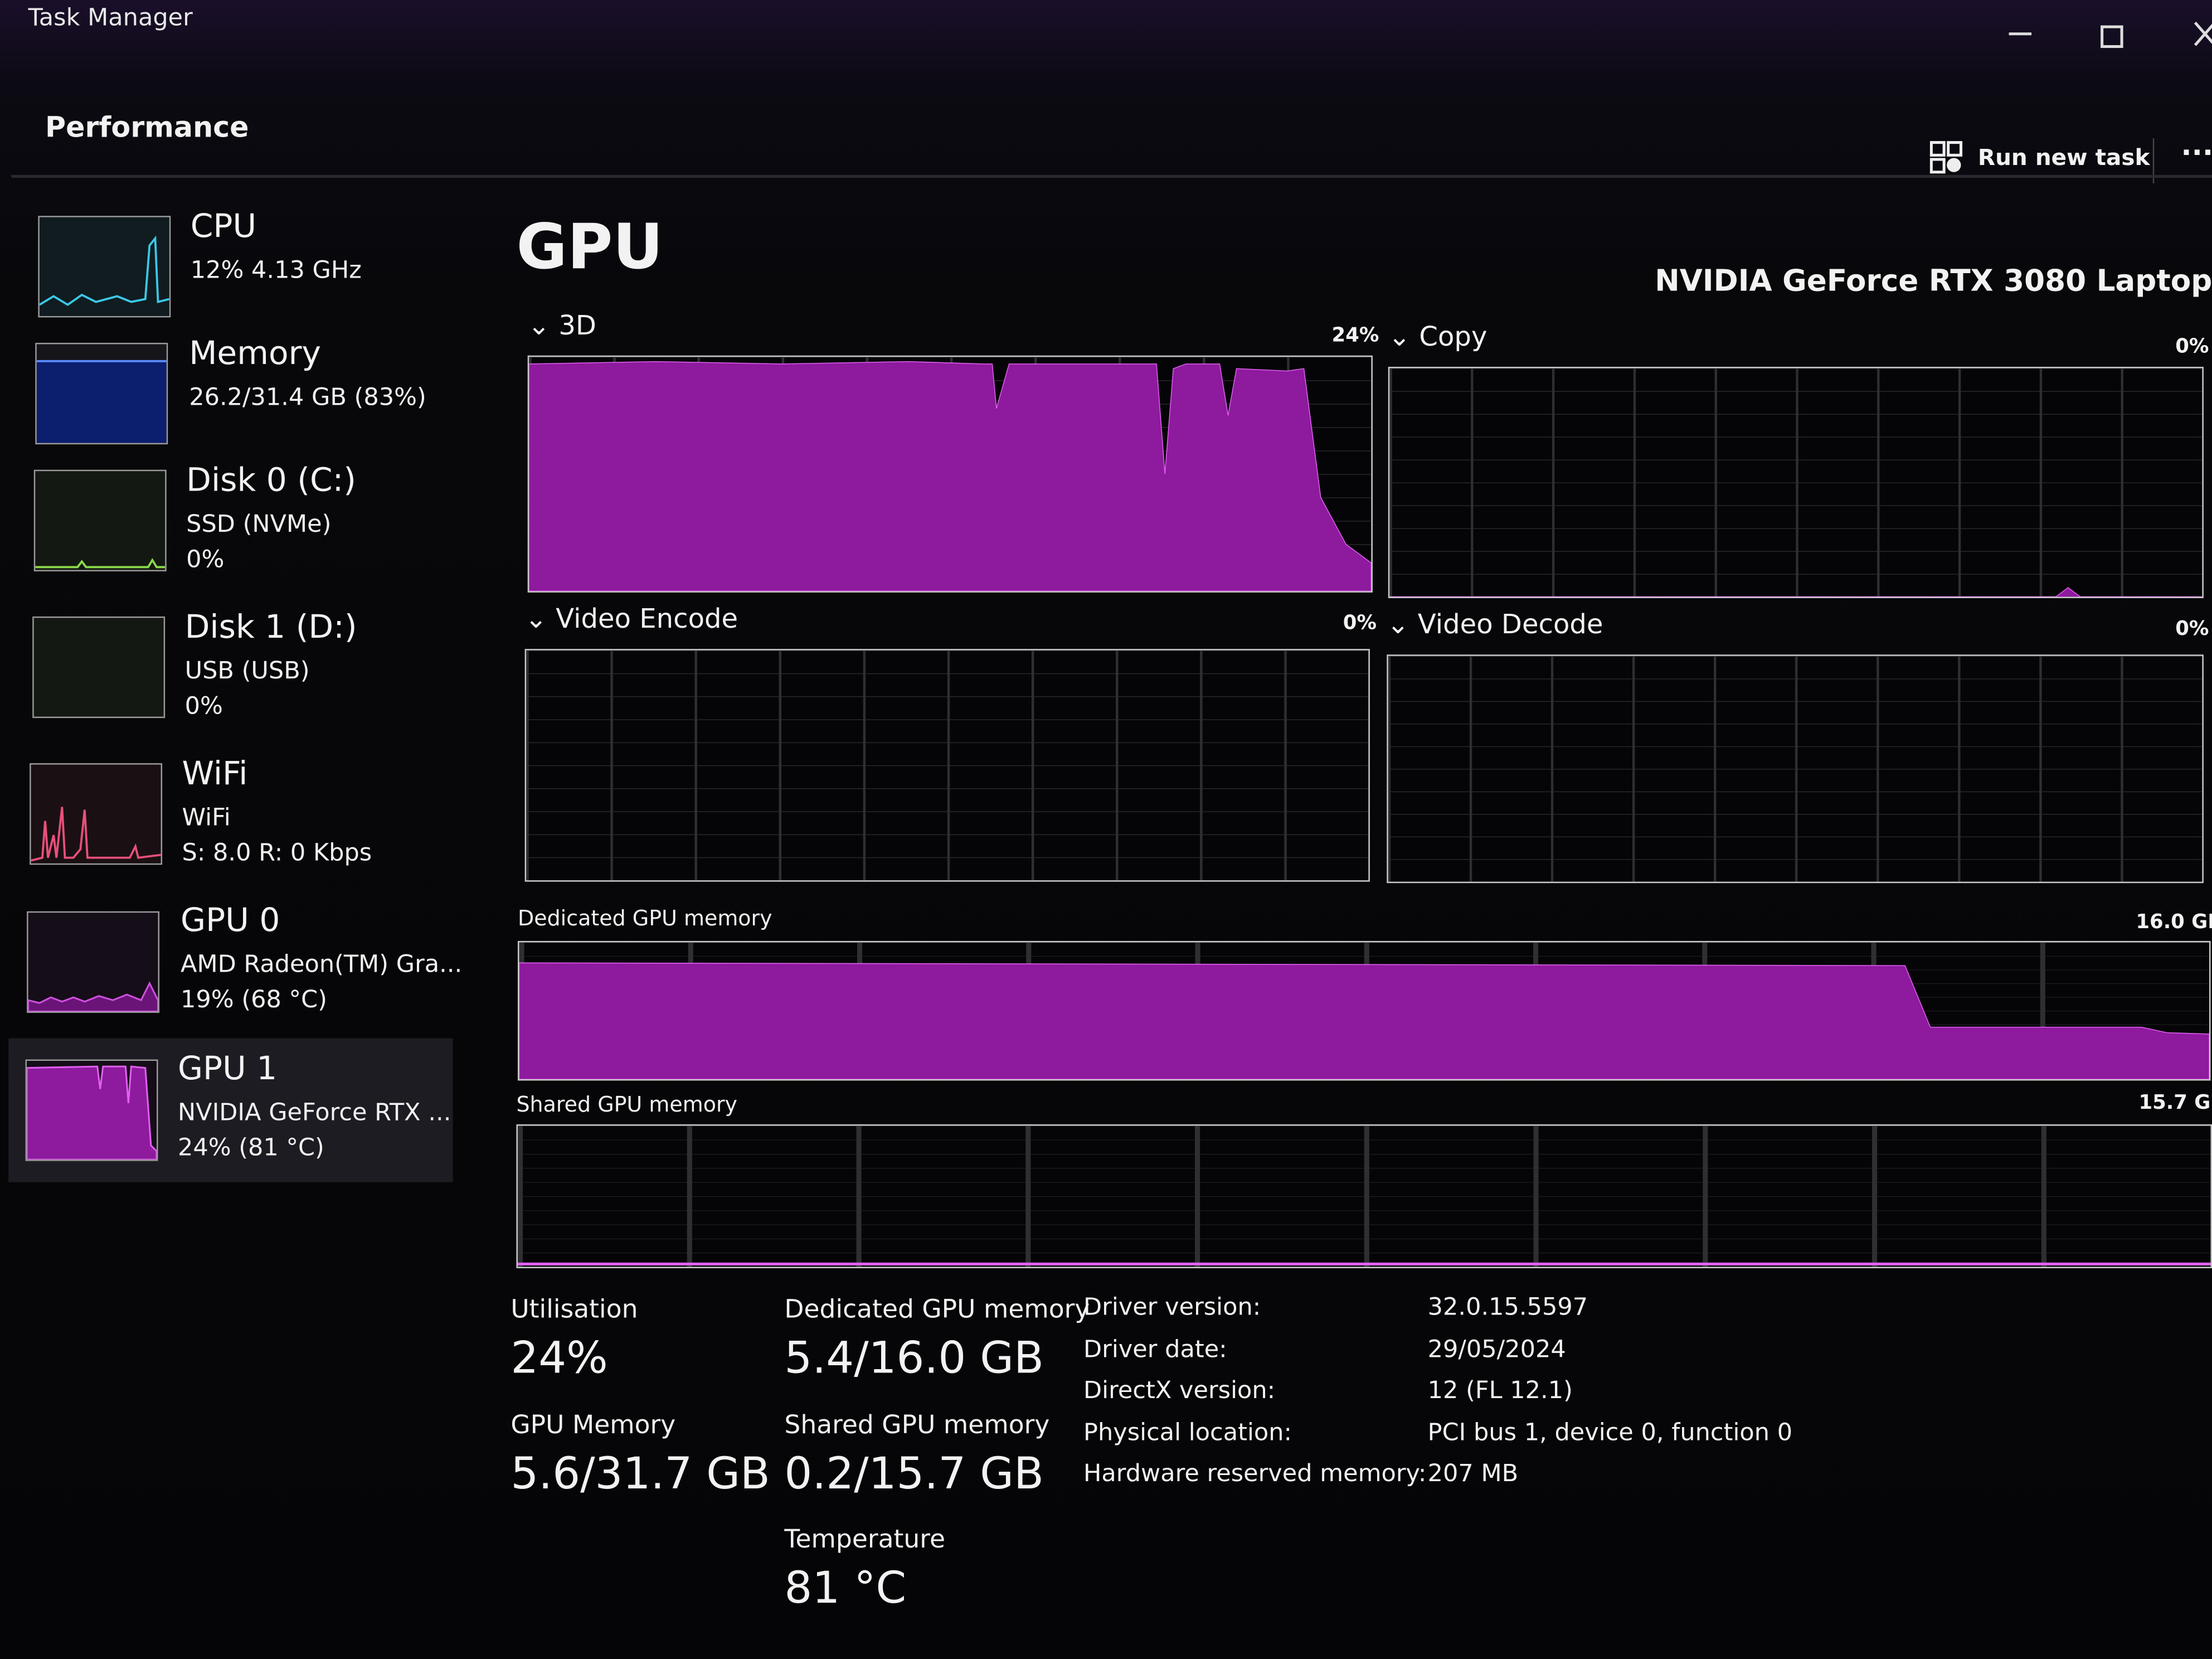 The height and width of the screenshot is (1659, 2212). I want to click on sidebar-item-name: Disk 0 (C:), so click(271, 481).